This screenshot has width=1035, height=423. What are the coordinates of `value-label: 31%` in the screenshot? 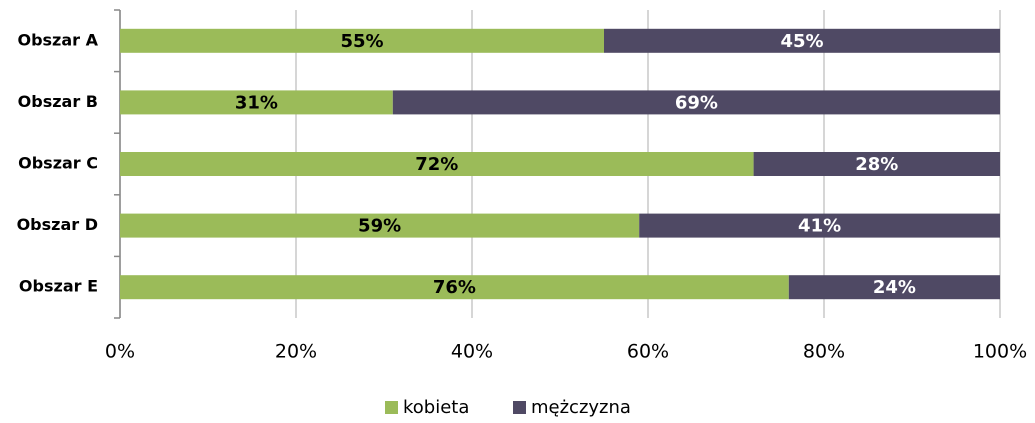 It's located at (256, 102).